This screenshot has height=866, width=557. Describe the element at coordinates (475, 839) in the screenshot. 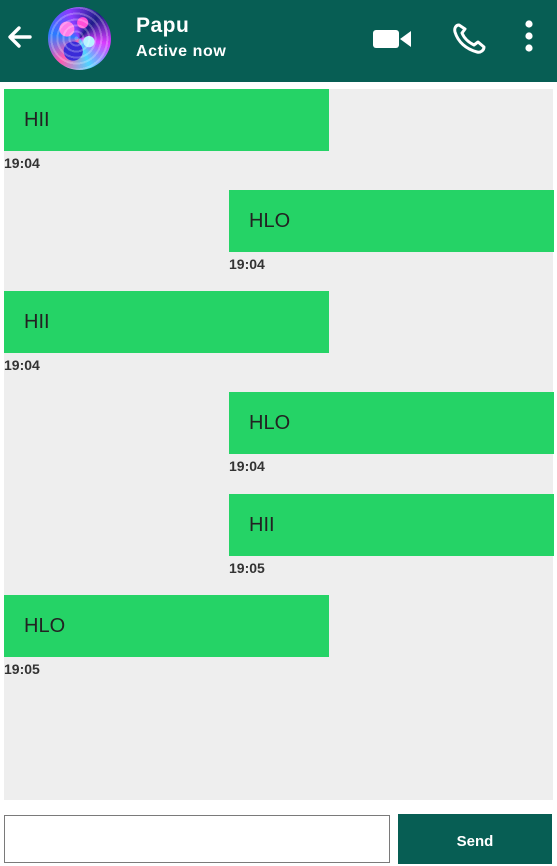

I see `send-button: Send` at that location.